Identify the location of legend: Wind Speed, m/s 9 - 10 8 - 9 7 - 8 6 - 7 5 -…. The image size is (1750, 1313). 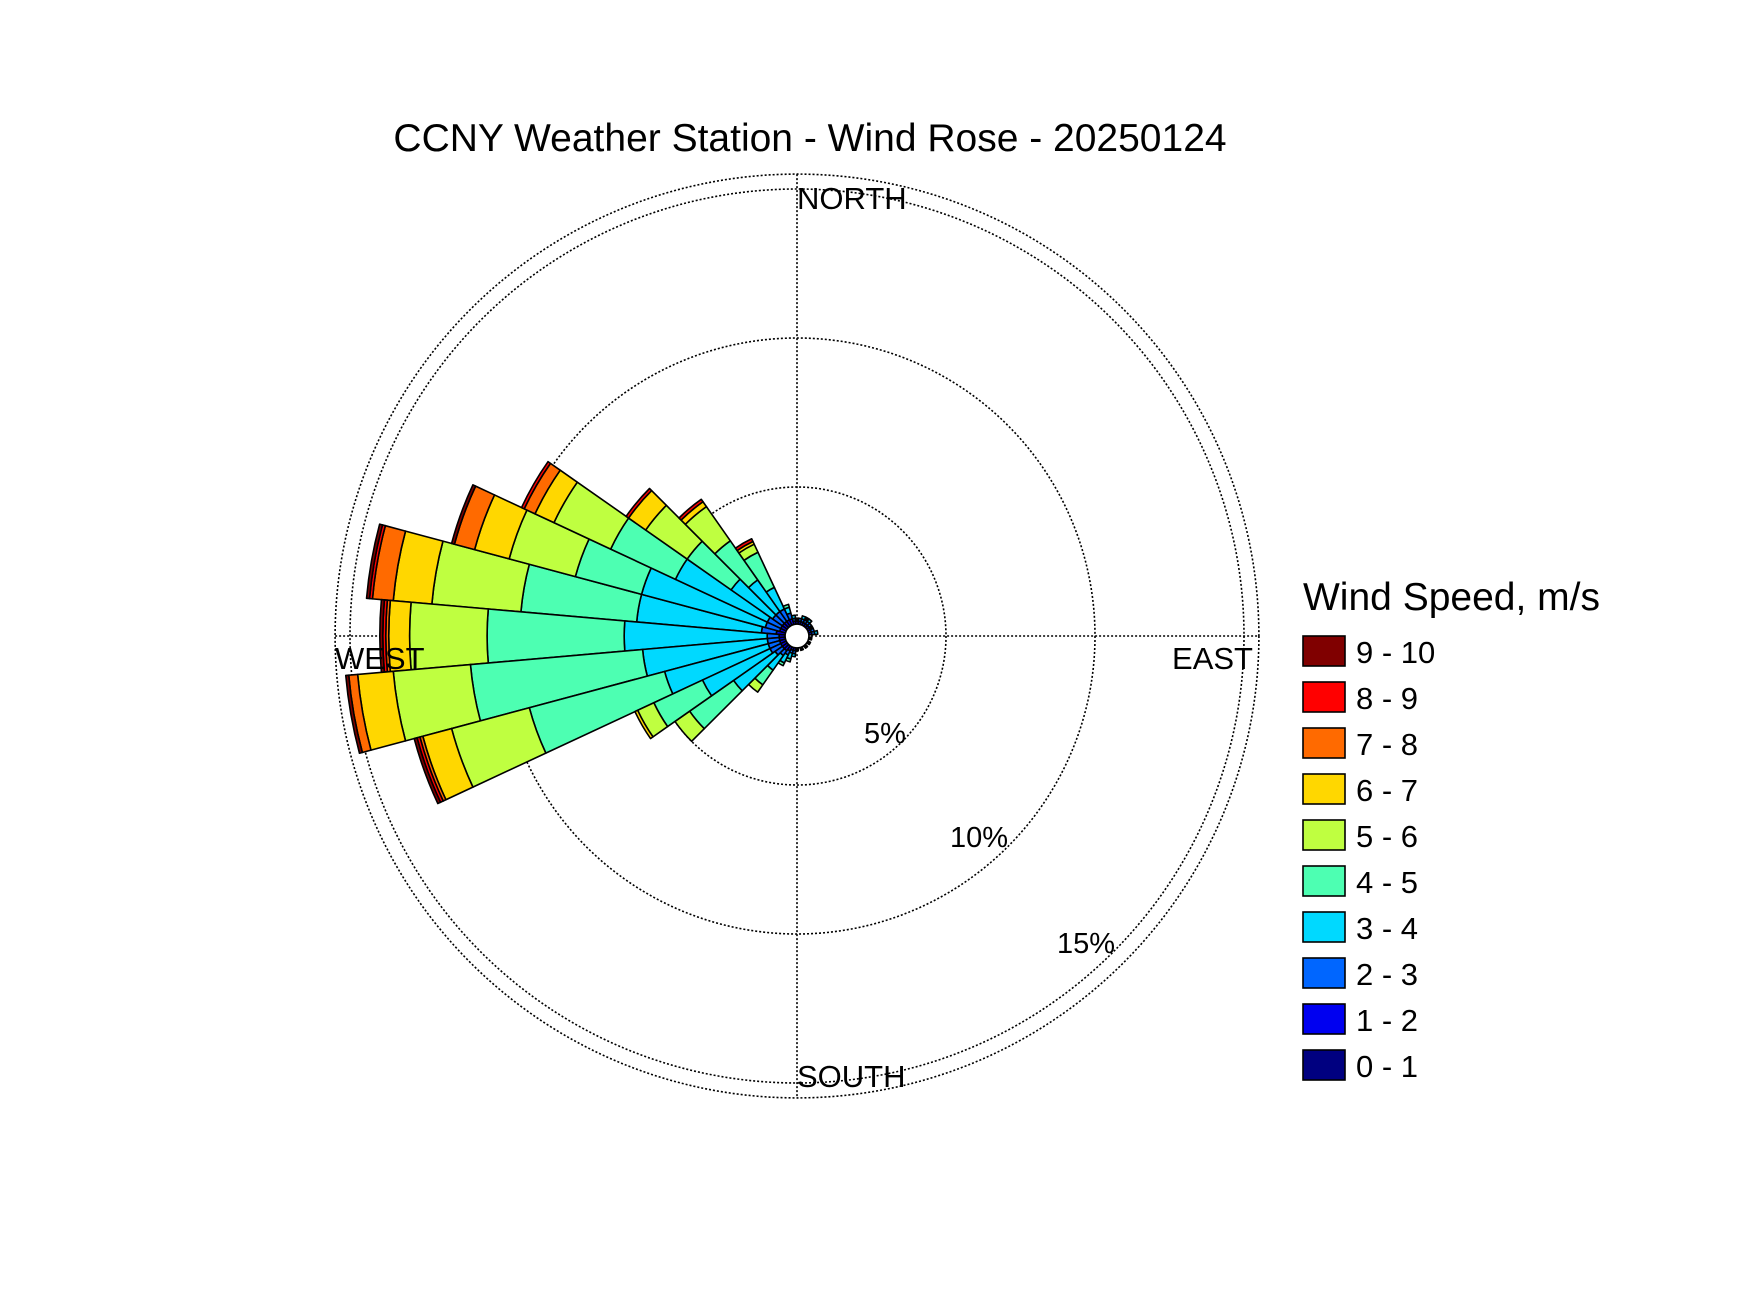
(1451, 830).